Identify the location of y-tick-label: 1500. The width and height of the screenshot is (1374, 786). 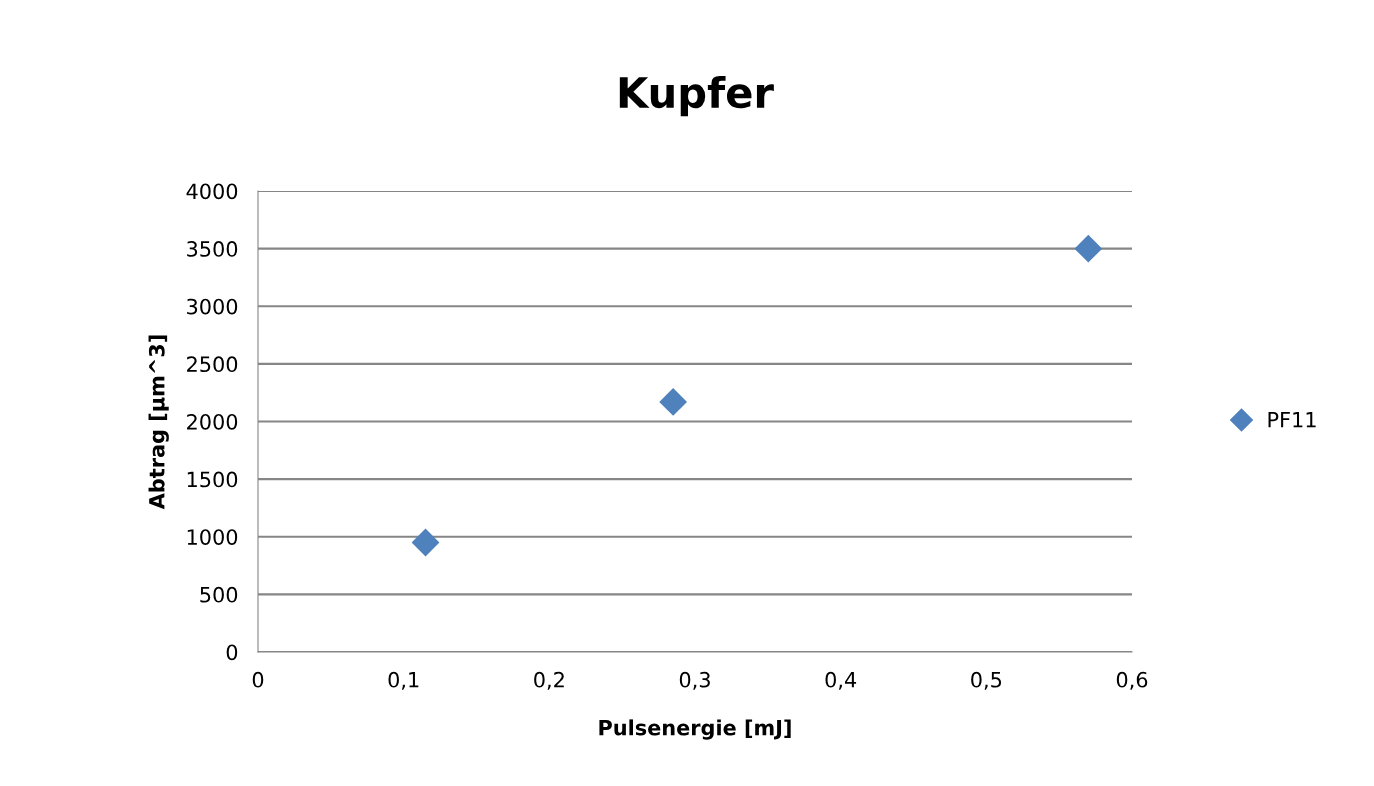
(212, 479).